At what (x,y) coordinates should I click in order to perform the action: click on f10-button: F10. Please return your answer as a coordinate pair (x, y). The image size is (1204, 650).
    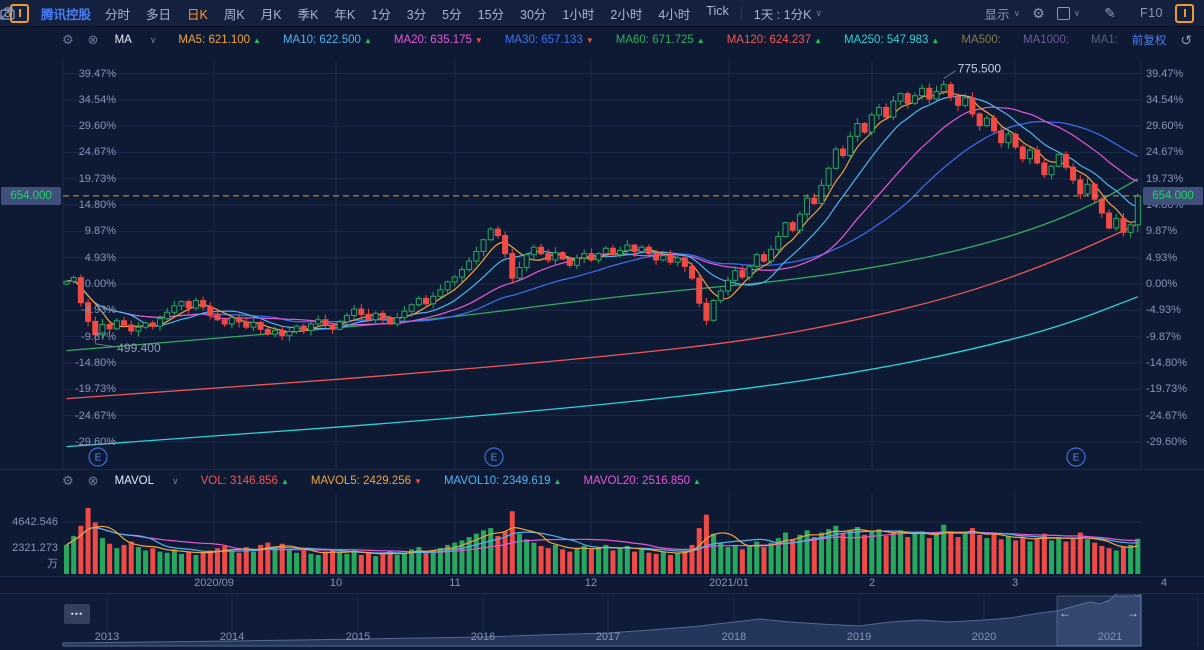
    Looking at the image, I should click on (1151, 13).